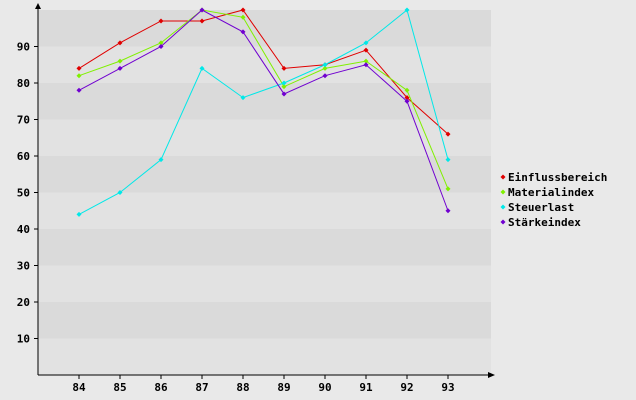 The width and height of the screenshot is (636, 400). What do you see at coordinates (23, 47) in the screenshot?
I see `y-tick-label: 90` at bounding box center [23, 47].